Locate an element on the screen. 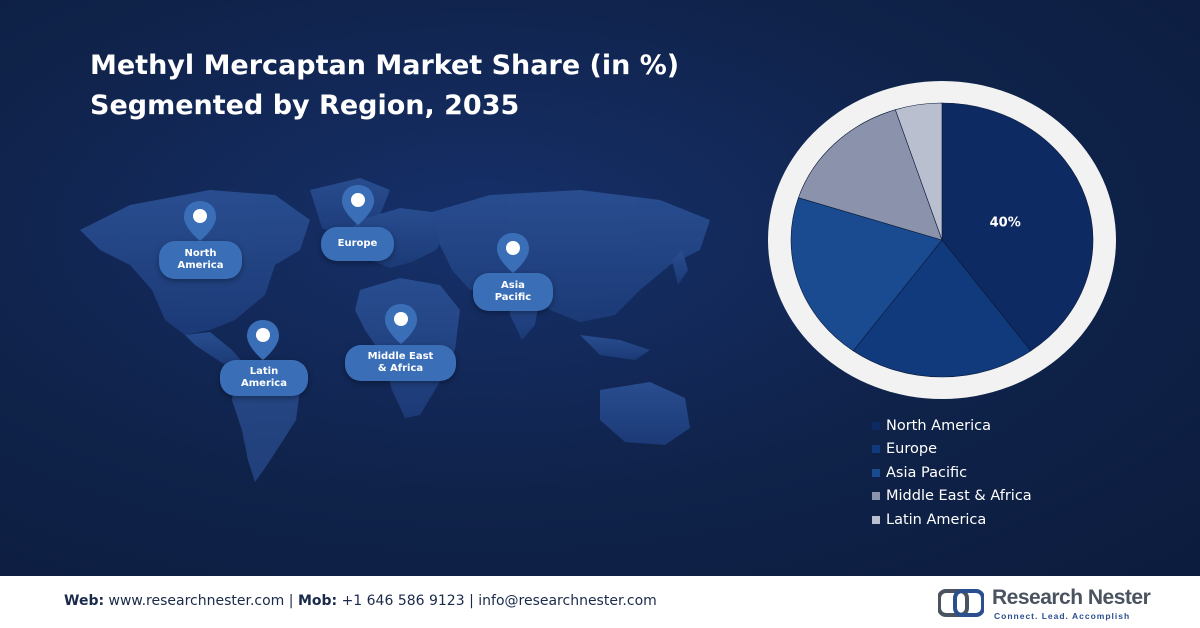 The image size is (1200, 628). pie-chart-svg: 40% is located at coordinates (942, 240).